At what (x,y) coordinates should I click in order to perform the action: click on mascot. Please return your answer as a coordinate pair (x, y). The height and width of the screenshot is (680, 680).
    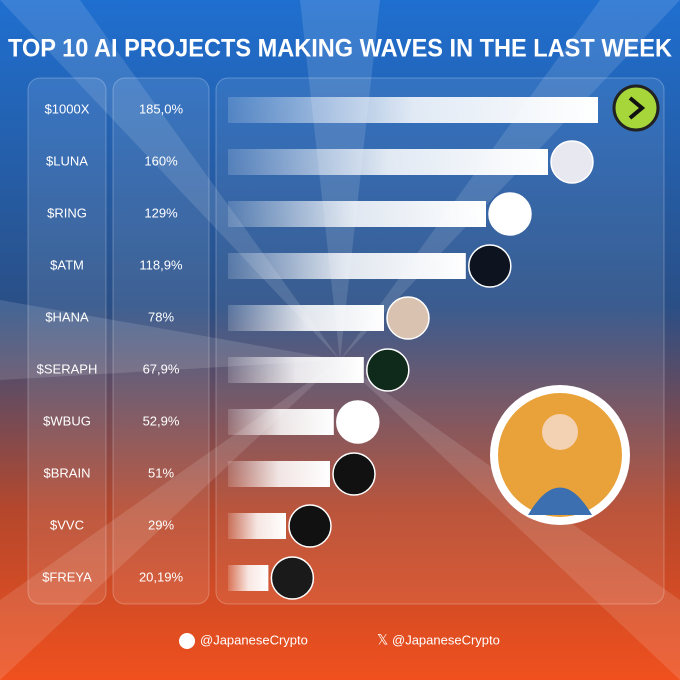
    Looking at the image, I should click on (560, 455).